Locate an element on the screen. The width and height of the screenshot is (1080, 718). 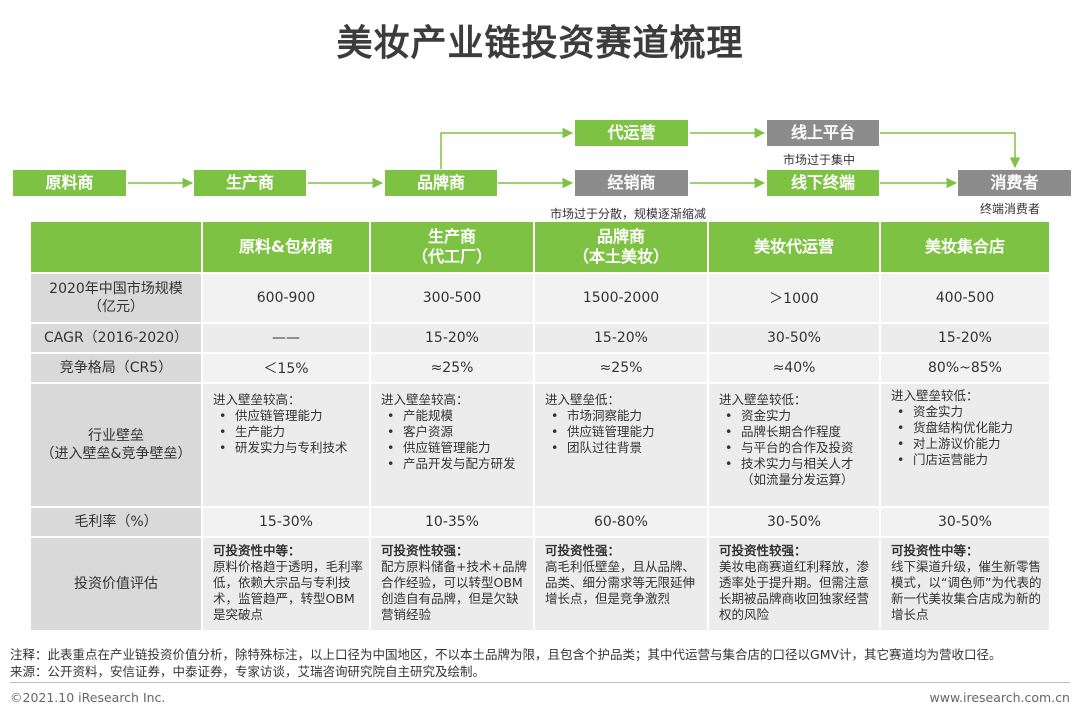
barrier-head: 进入壁垒低： is located at coordinates (583, 399).